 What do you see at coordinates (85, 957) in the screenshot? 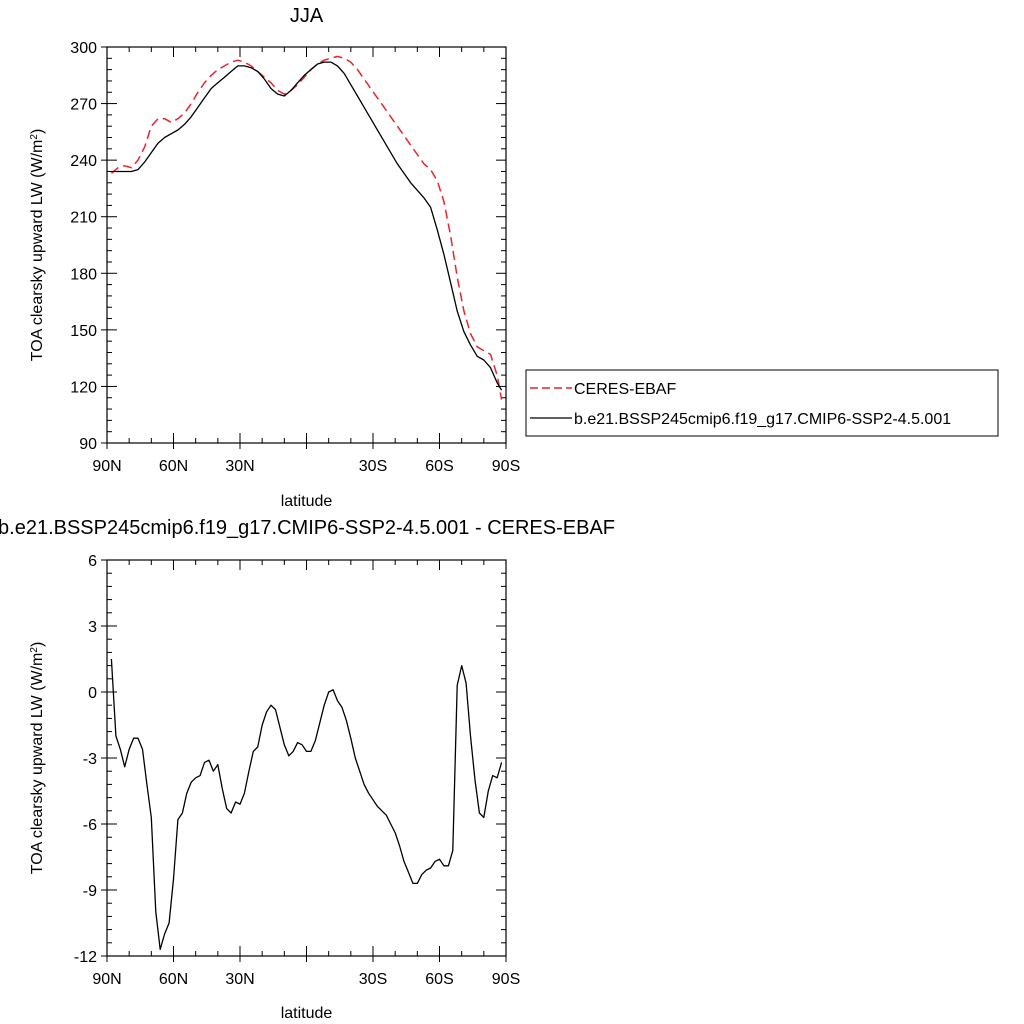
I see `y-tick-label: -12` at bounding box center [85, 957].